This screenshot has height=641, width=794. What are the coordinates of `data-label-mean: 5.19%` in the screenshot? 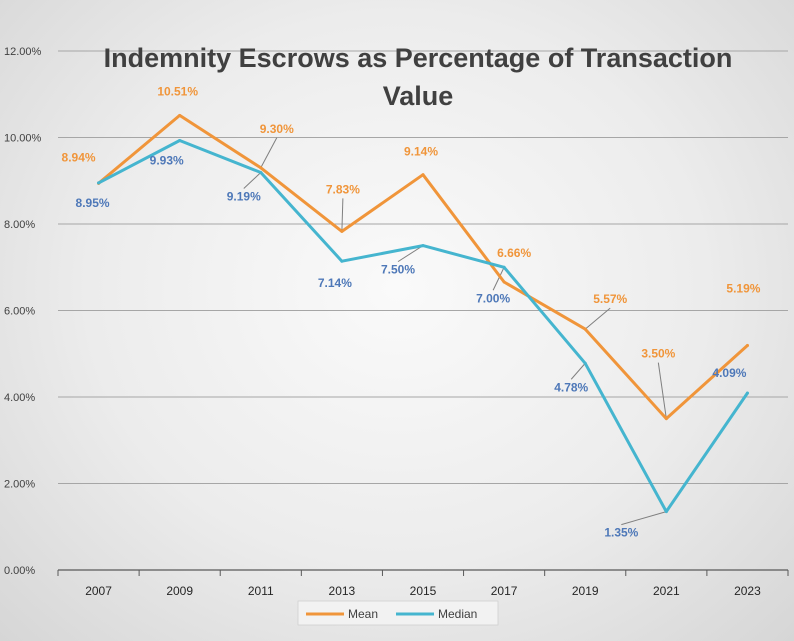 It's located at (743, 289).